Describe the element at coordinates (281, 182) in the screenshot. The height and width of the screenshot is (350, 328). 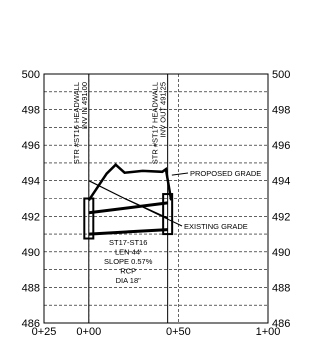
I see `y-tick-label-right: 494` at that location.